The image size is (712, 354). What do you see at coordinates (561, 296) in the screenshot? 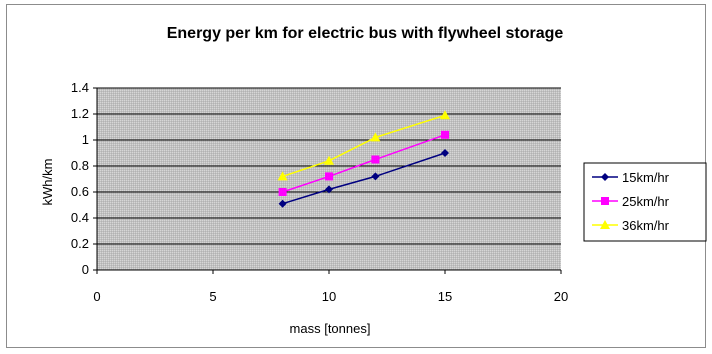
I see `x-tick-label: 20` at bounding box center [561, 296].